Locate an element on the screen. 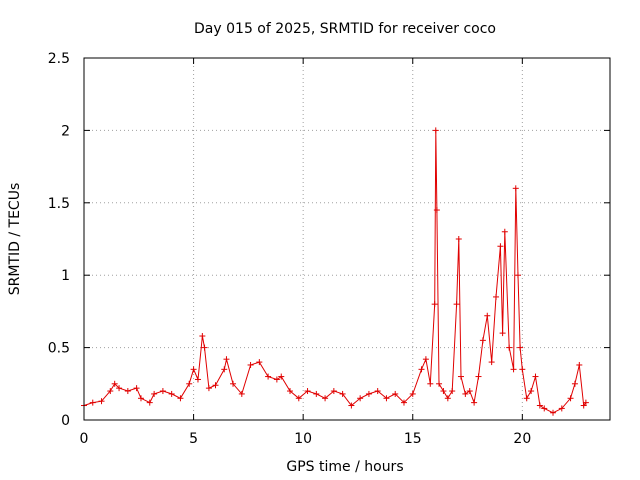  x-tick-label: 10 is located at coordinates (303, 439).